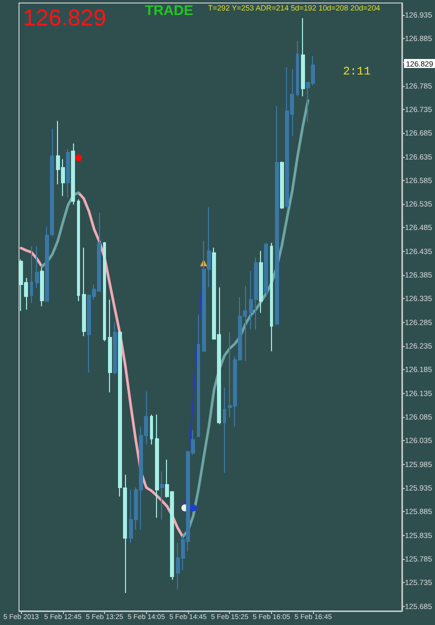 This screenshot has width=435, height=625. I want to click on annotation: TRADE, so click(169, 10).